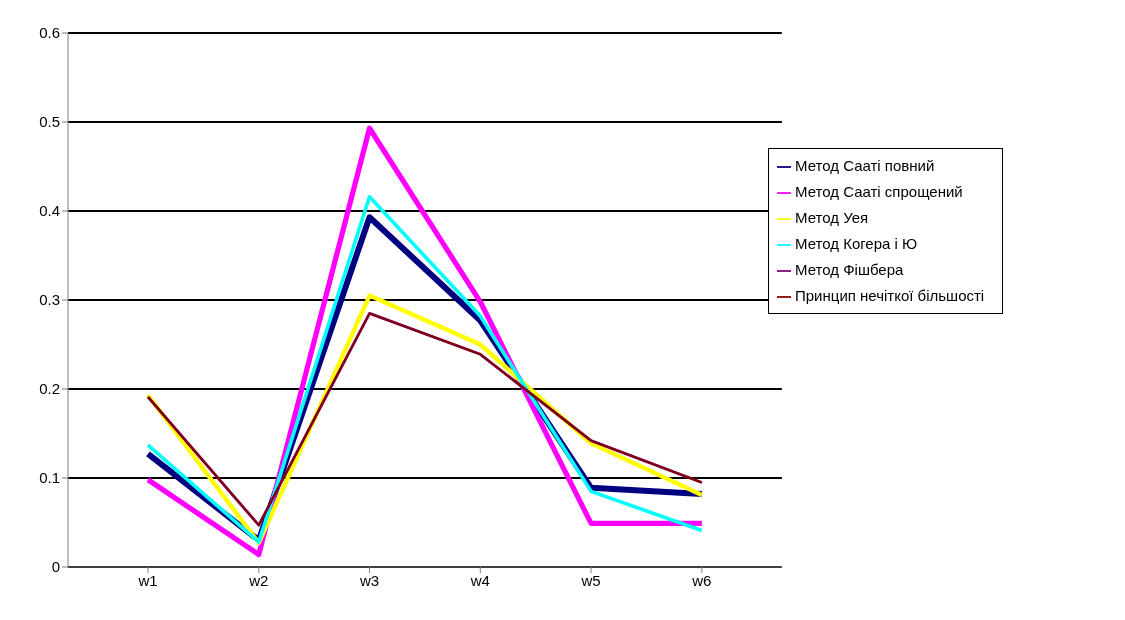 The image size is (1125, 620). What do you see at coordinates (590, 580) in the screenshot?
I see `x-tick-label: w5` at bounding box center [590, 580].